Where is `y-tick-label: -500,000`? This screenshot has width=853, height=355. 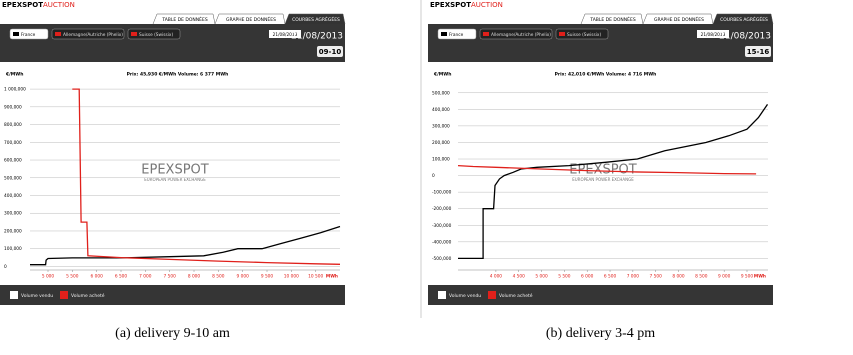 y-tick-label: -500,000 is located at coordinates (442, 259).